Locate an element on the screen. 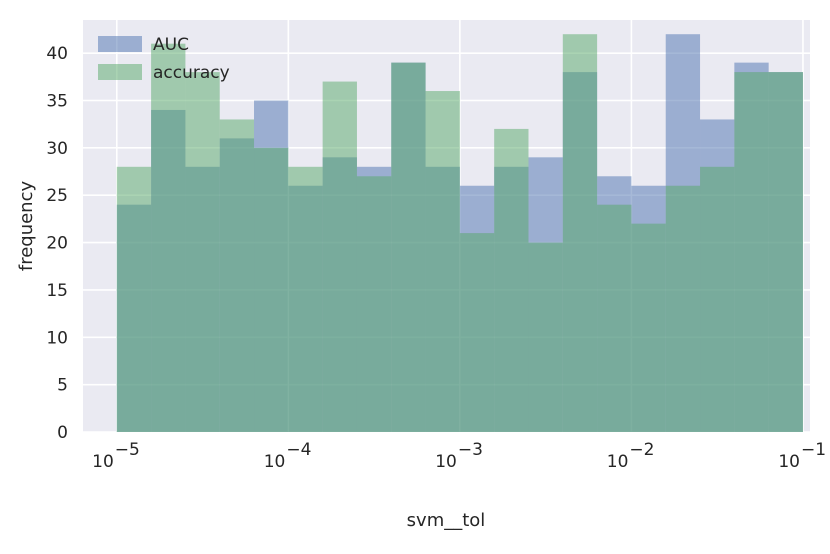 This screenshot has height=554, width=830. legend-swatch-accuracy is located at coordinates (120, 72).